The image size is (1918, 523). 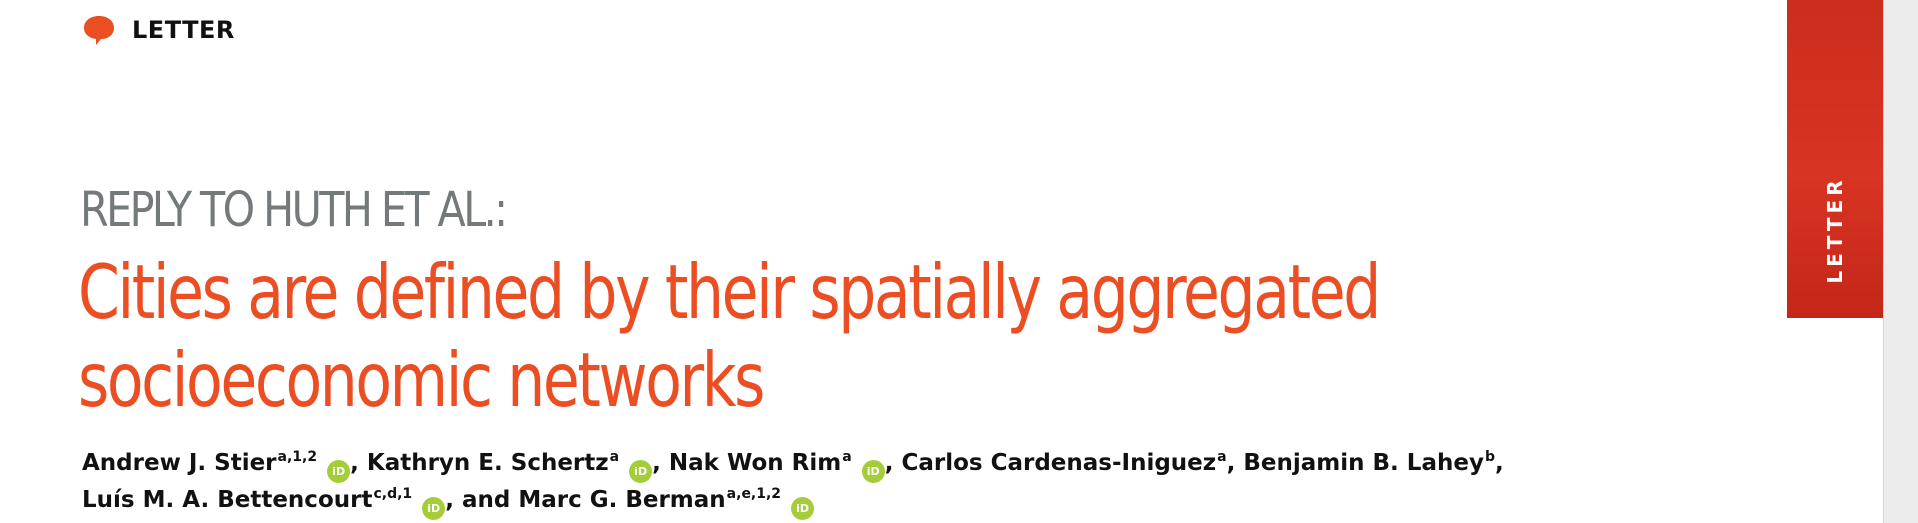 I want to click on author-name: Benjamin B. Lahey, so click(x=1363, y=463).